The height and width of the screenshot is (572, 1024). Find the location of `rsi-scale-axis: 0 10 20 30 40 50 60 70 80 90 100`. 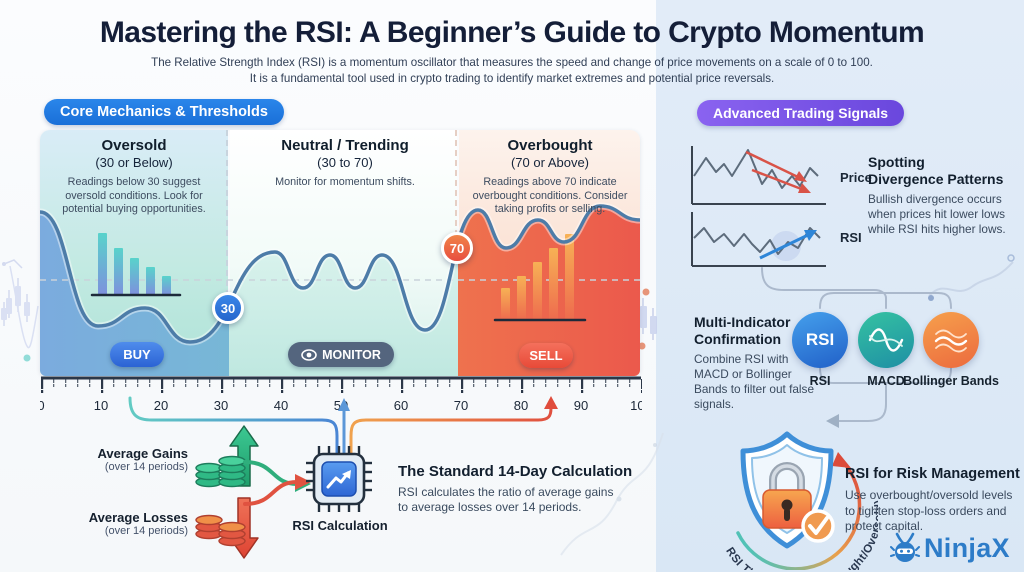

rsi-scale-axis: 0 10 20 30 40 50 60 70 80 90 100 is located at coordinates (341, 394).